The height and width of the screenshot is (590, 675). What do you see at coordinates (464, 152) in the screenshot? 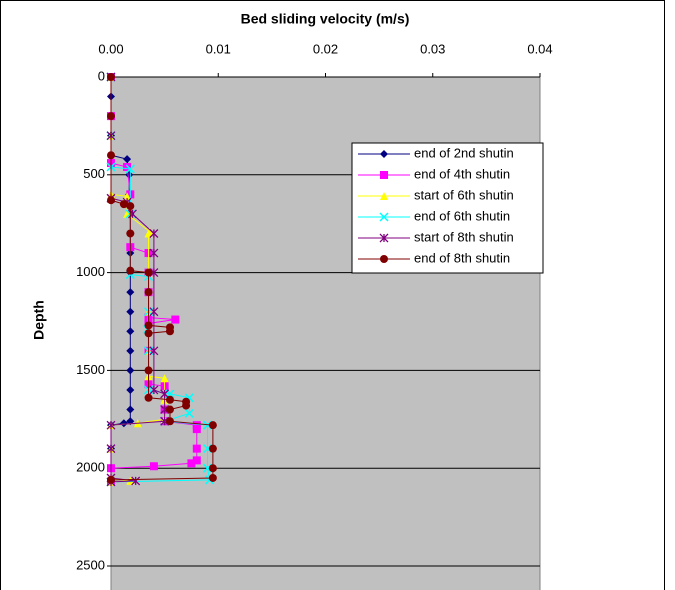
I see `legend-label: end of 2nd shutin` at bounding box center [464, 152].